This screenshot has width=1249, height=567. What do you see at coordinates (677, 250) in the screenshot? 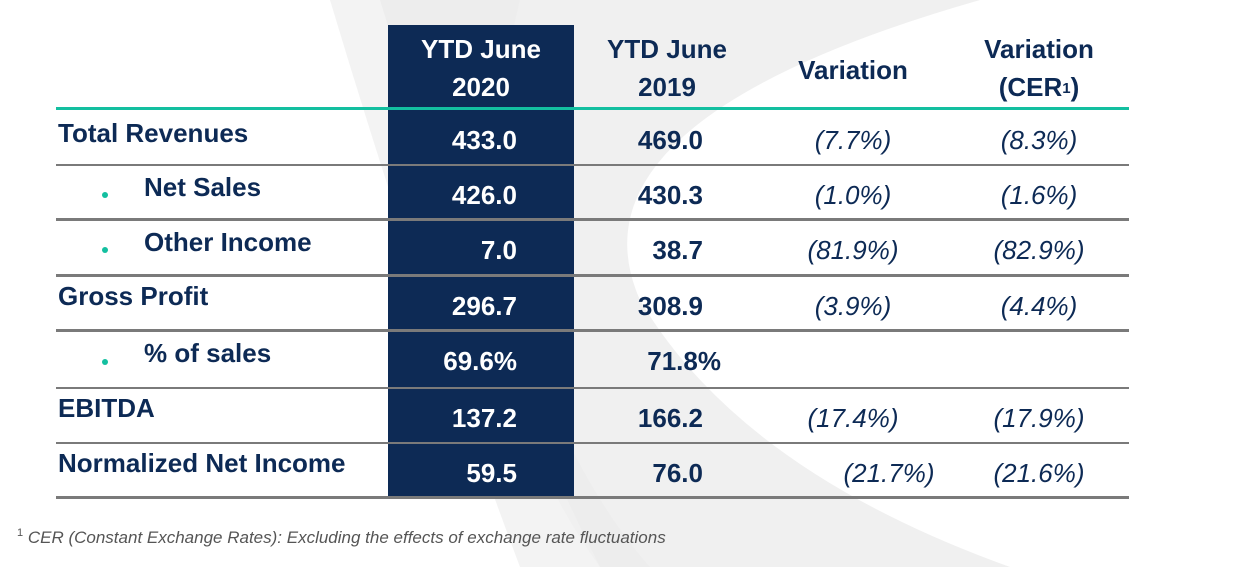
I see `cell-ytd-2019: 38.7` at bounding box center [677, 250].